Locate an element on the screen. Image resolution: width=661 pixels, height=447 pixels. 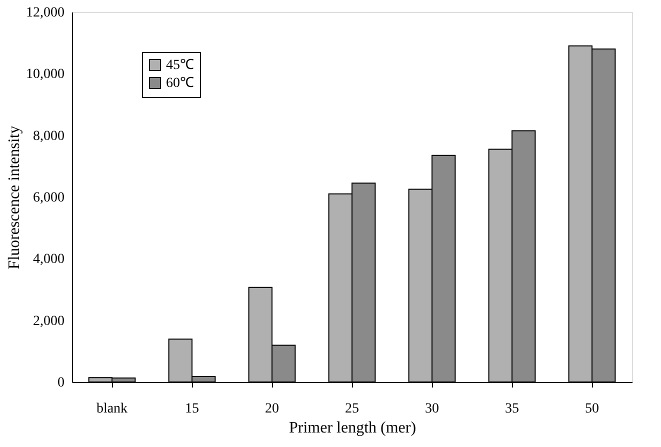
legend-label: 60℃ is located at coordinates (180, 83).